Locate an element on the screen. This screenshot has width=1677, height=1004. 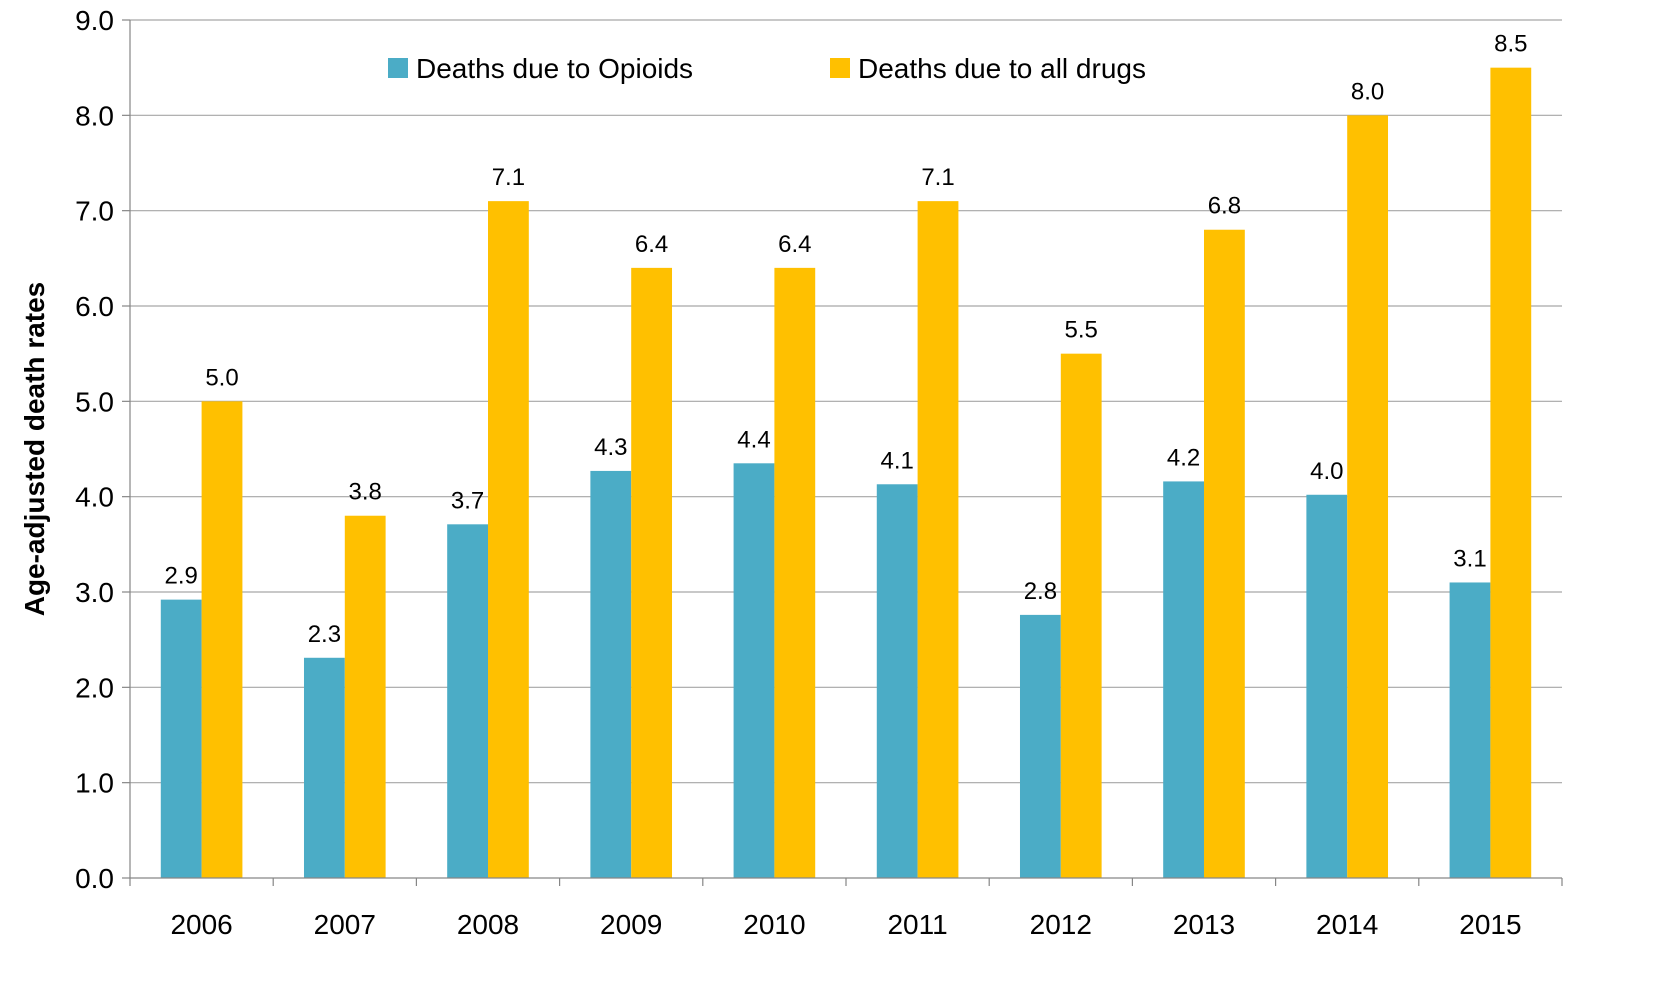
data-label: 2.3 is located at coordinates (324, 634).